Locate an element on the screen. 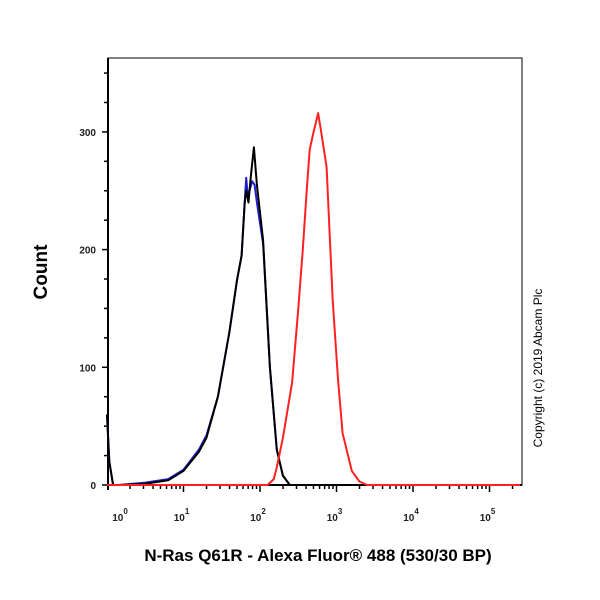 The image size is (600, 600). x-tick-exponent: 3 is located at coordinates (340, 511).